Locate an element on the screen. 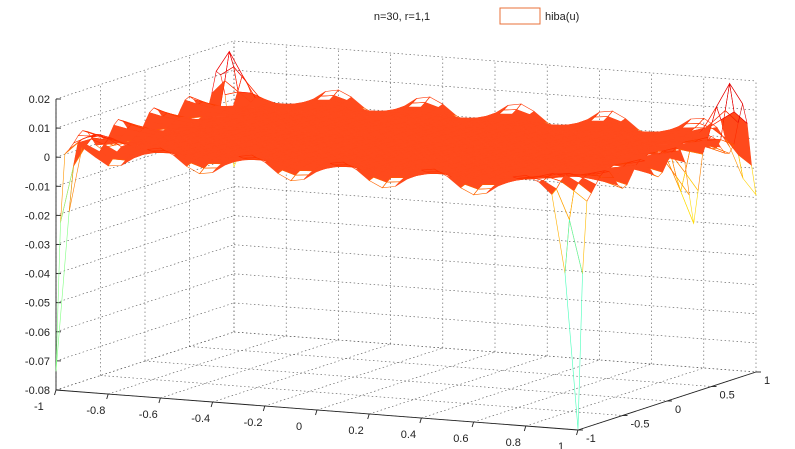 The height and width of the screenshot is (449, 795). z-tick-label: -0.06 is located at coordinates (37, 333).